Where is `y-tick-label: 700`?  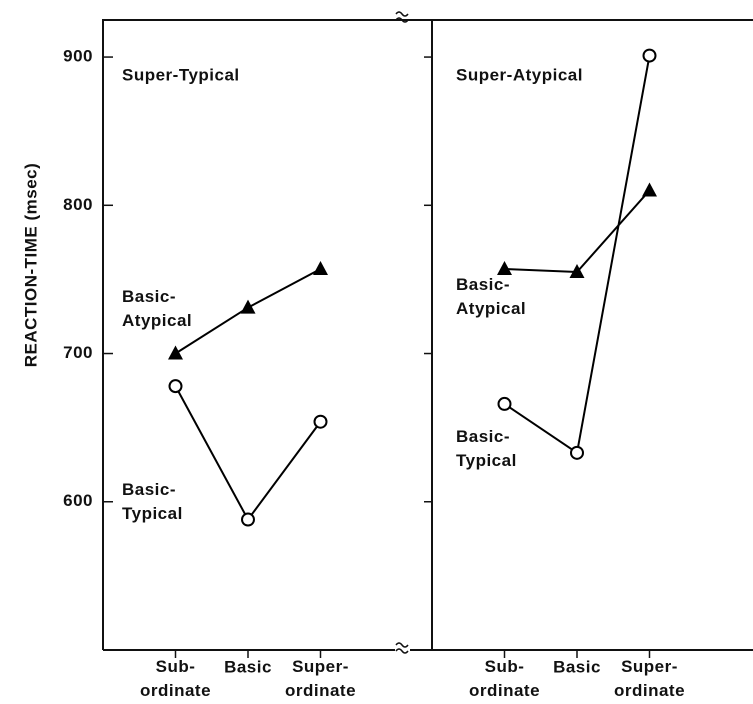 y-tick-label: 700 is located at coordinates (78, 352).